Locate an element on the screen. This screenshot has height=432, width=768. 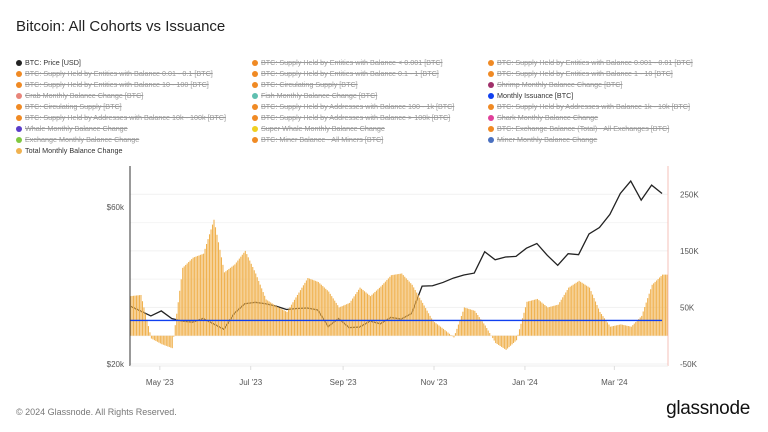
legend-item: Exchange Monthly Balance Change is located at coordinates (77, 139).